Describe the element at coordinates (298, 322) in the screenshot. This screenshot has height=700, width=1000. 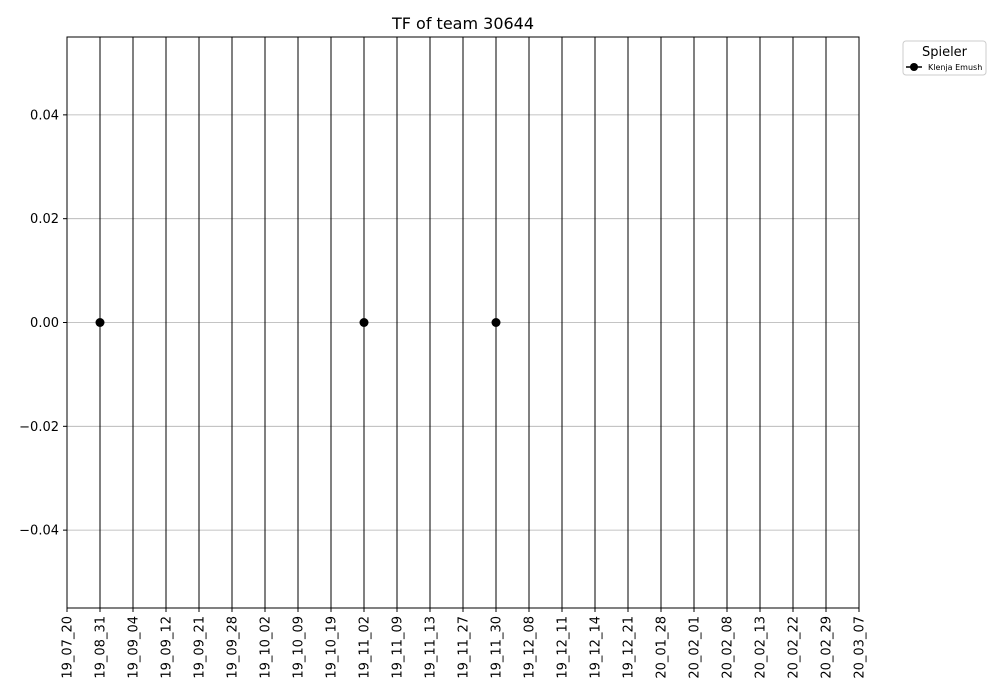
I see `series-points` at that location.